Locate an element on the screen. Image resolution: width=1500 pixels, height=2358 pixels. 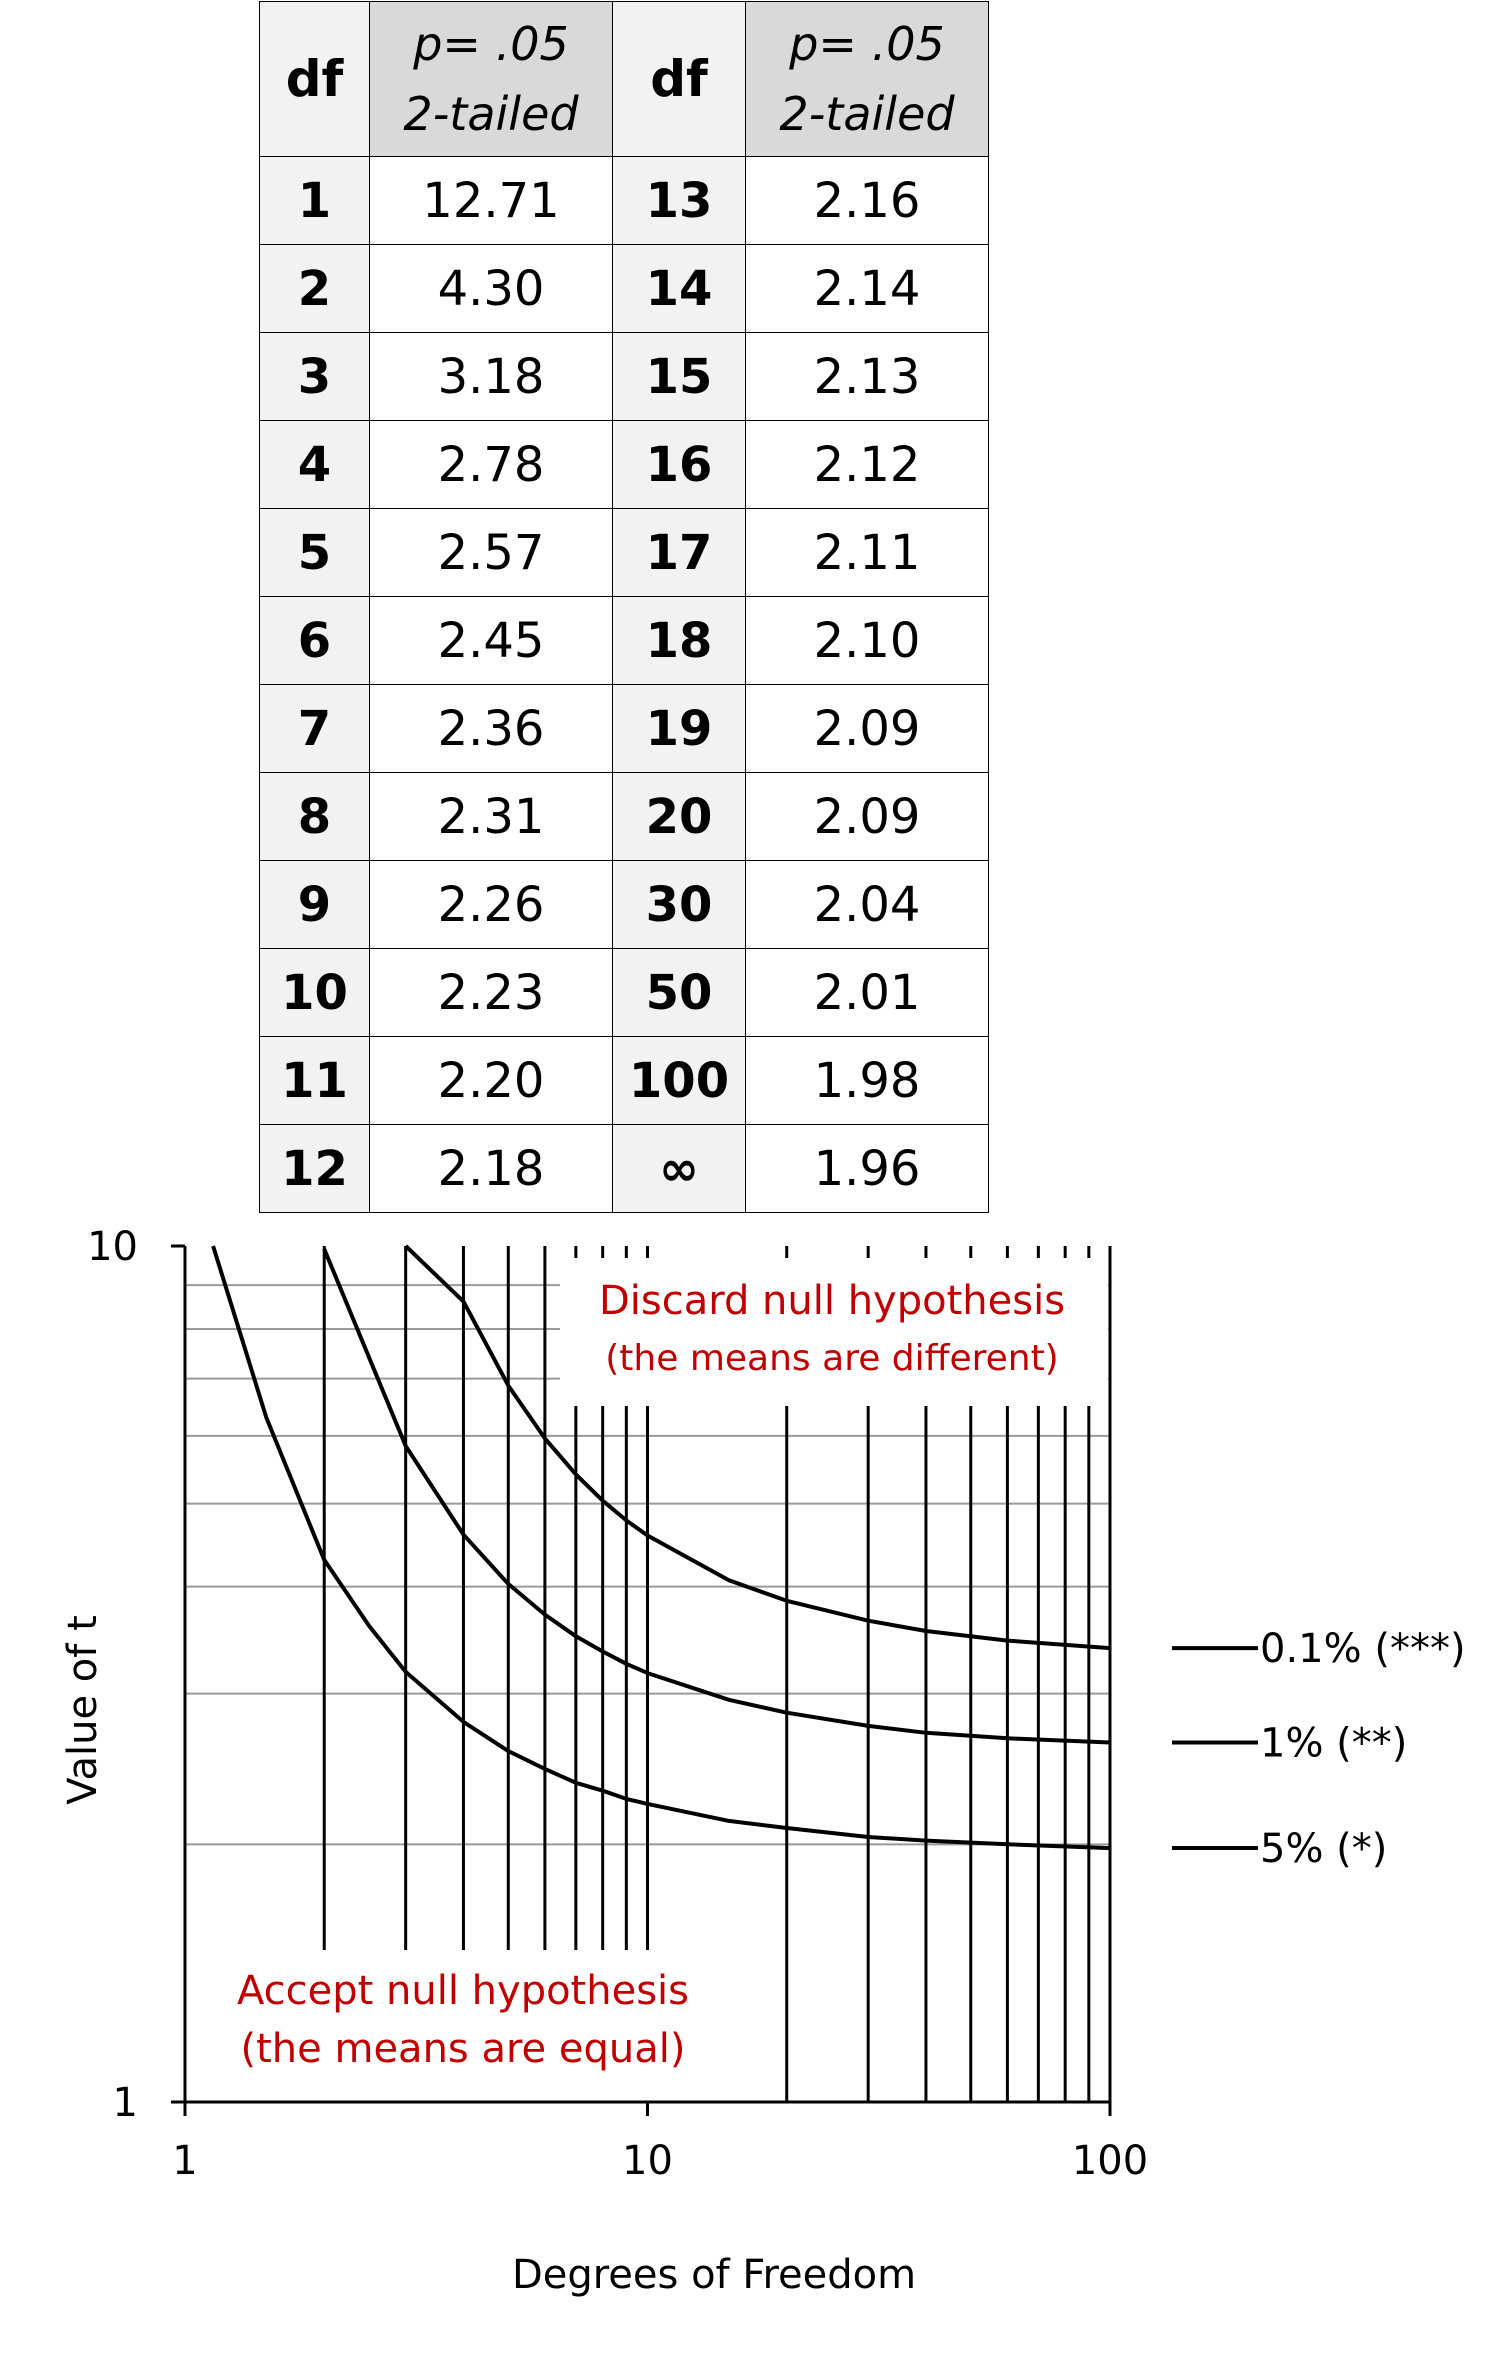
value-cell: 2.57 is located at coordinates (491, 552).